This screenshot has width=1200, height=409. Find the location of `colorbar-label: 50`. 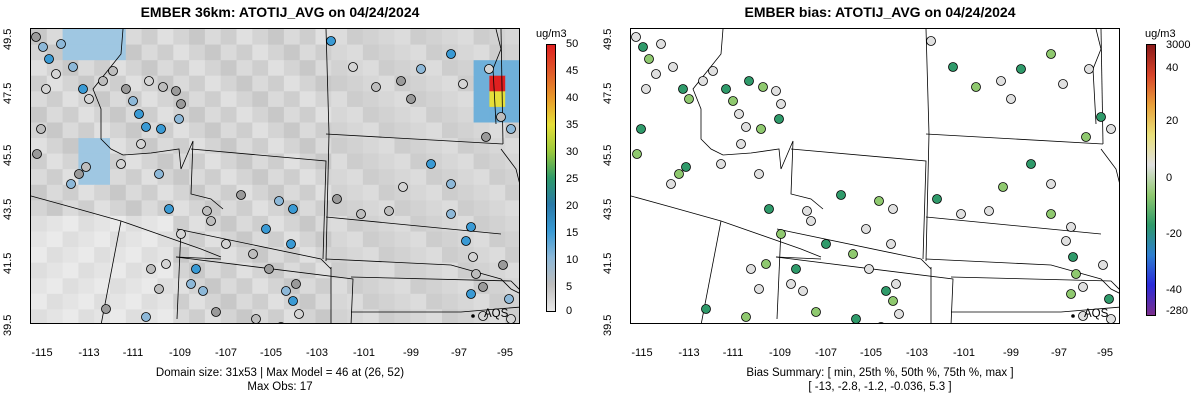

colorbar-label: 50 is located at coordinates (572, 44).